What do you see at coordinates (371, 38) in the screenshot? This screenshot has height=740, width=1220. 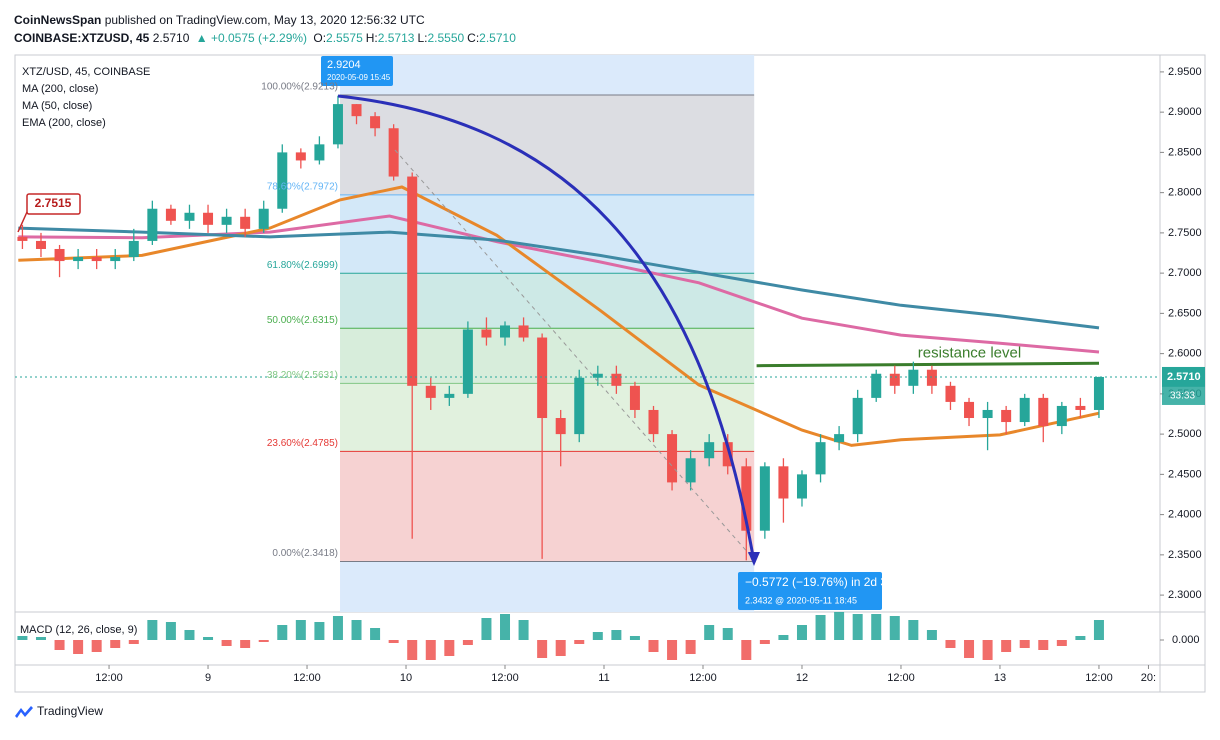 I see `ohlc-label: H:` at bounding box center [371, 38].